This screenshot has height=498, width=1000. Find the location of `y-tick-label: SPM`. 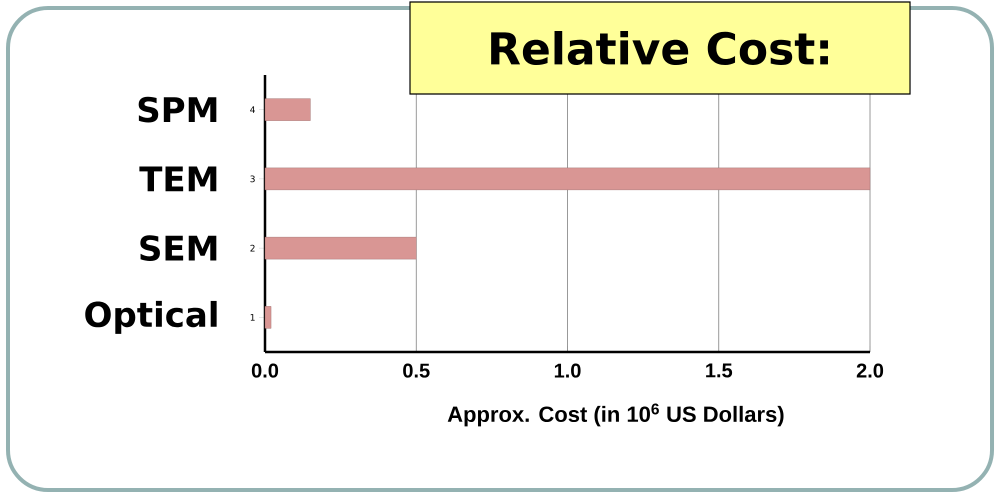

y-tick-label: SPM is located at coordinates (177, 109).